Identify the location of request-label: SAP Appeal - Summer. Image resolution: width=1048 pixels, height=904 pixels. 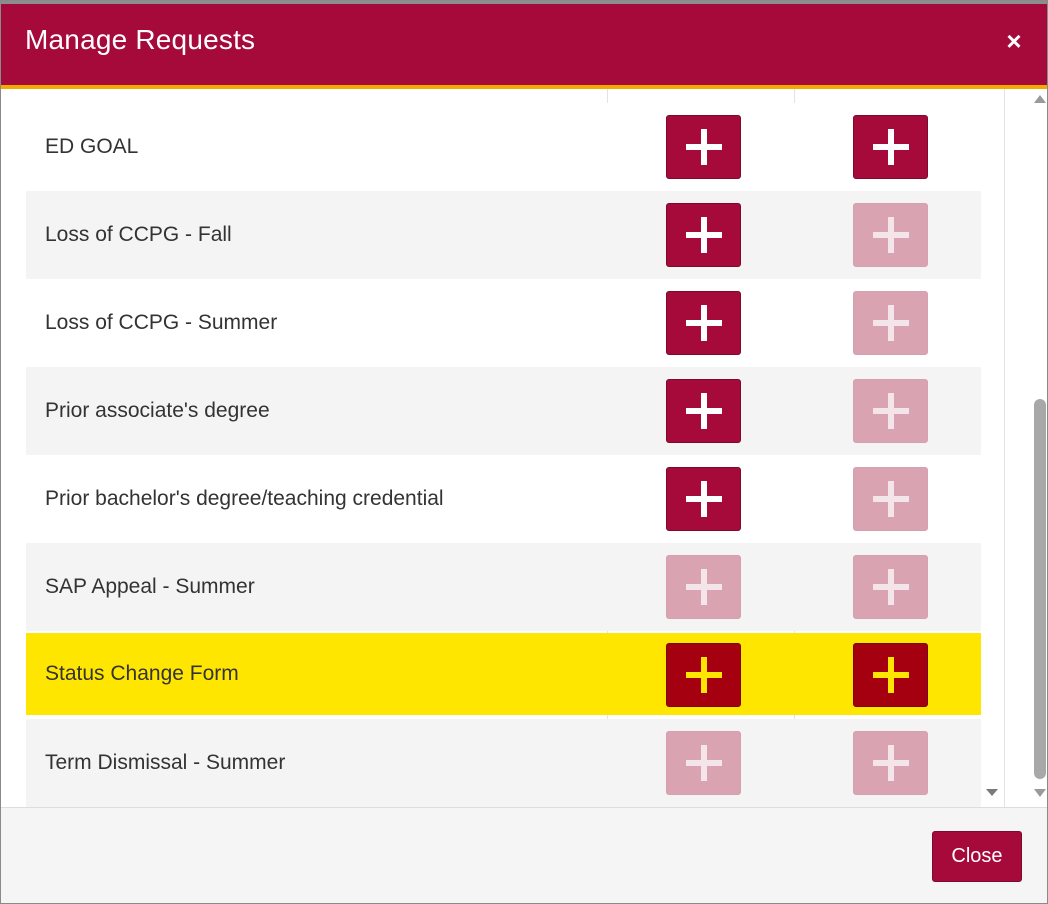
(150, 586).